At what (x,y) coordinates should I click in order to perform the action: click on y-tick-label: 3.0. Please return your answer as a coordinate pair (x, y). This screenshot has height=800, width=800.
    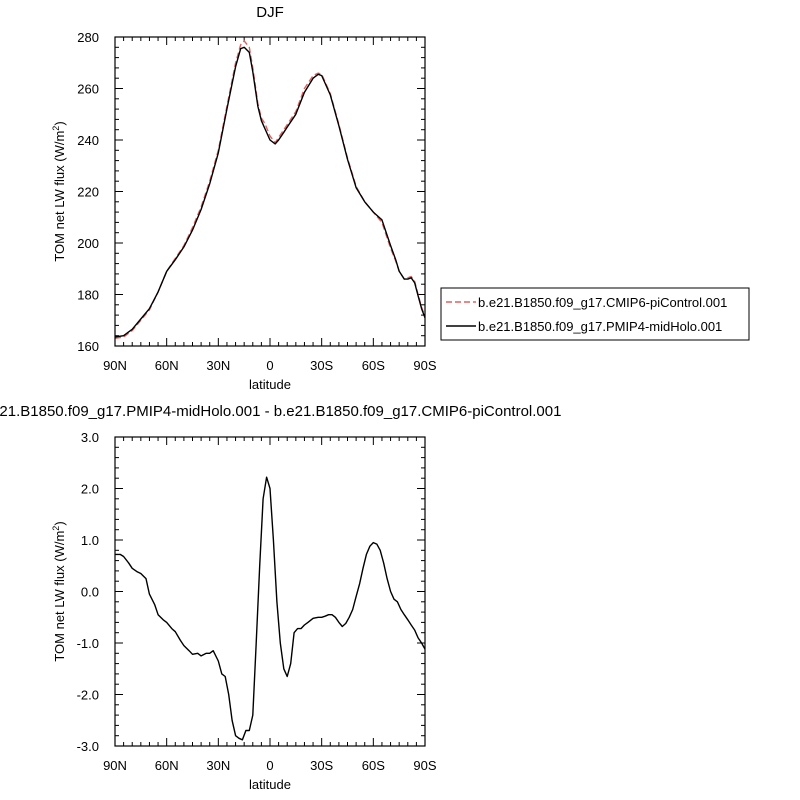
    Looking at the image, I should click on (90, 437).